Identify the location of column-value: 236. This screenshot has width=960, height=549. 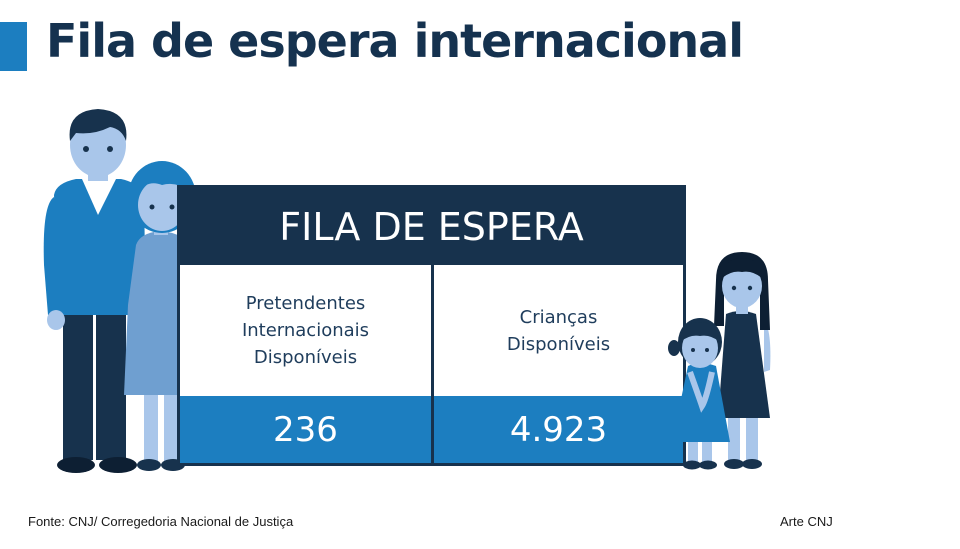
(305, 429).